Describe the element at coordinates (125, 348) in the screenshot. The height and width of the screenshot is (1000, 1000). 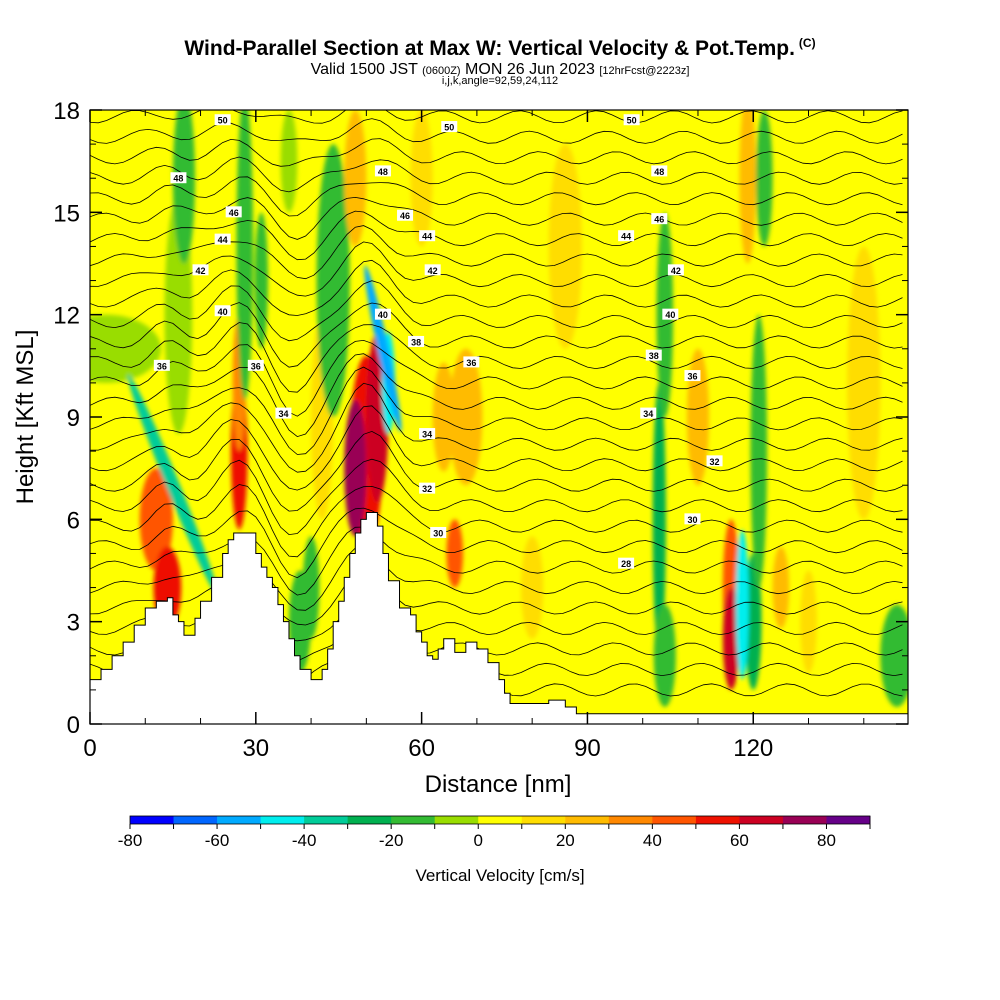
I see `w-region` at that location.